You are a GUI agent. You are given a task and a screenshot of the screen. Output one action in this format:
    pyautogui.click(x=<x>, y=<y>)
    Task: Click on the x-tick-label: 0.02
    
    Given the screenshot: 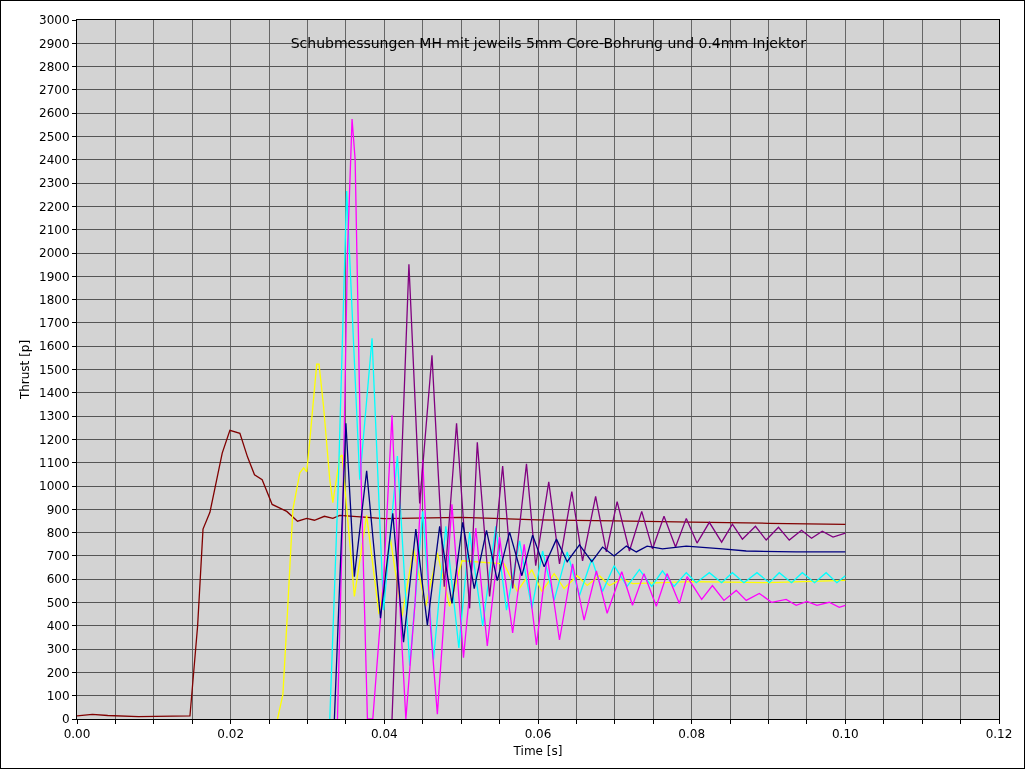 What is the action you would take?
    pyautogui.click(x=231, y=734)
    